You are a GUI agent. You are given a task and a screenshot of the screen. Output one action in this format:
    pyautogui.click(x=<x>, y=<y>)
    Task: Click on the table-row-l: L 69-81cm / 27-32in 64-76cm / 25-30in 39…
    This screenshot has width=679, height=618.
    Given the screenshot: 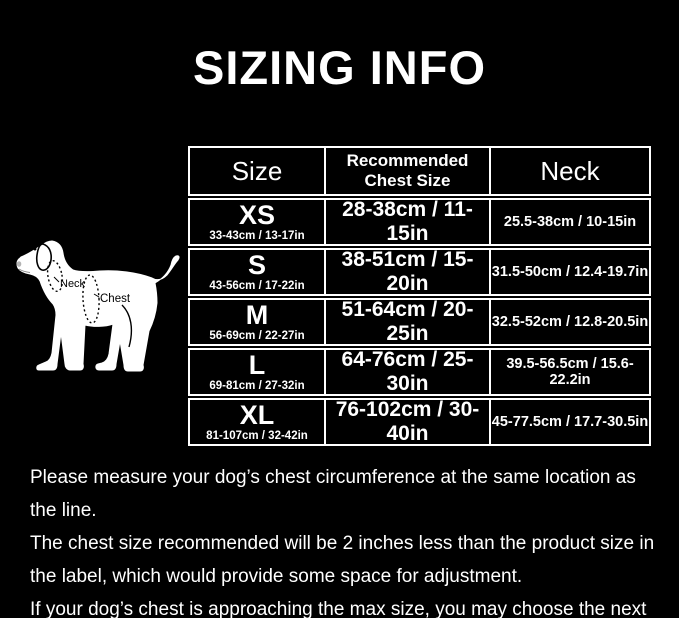 What is the action you would take?
    pyautogui.click(x=419, y=372)
    